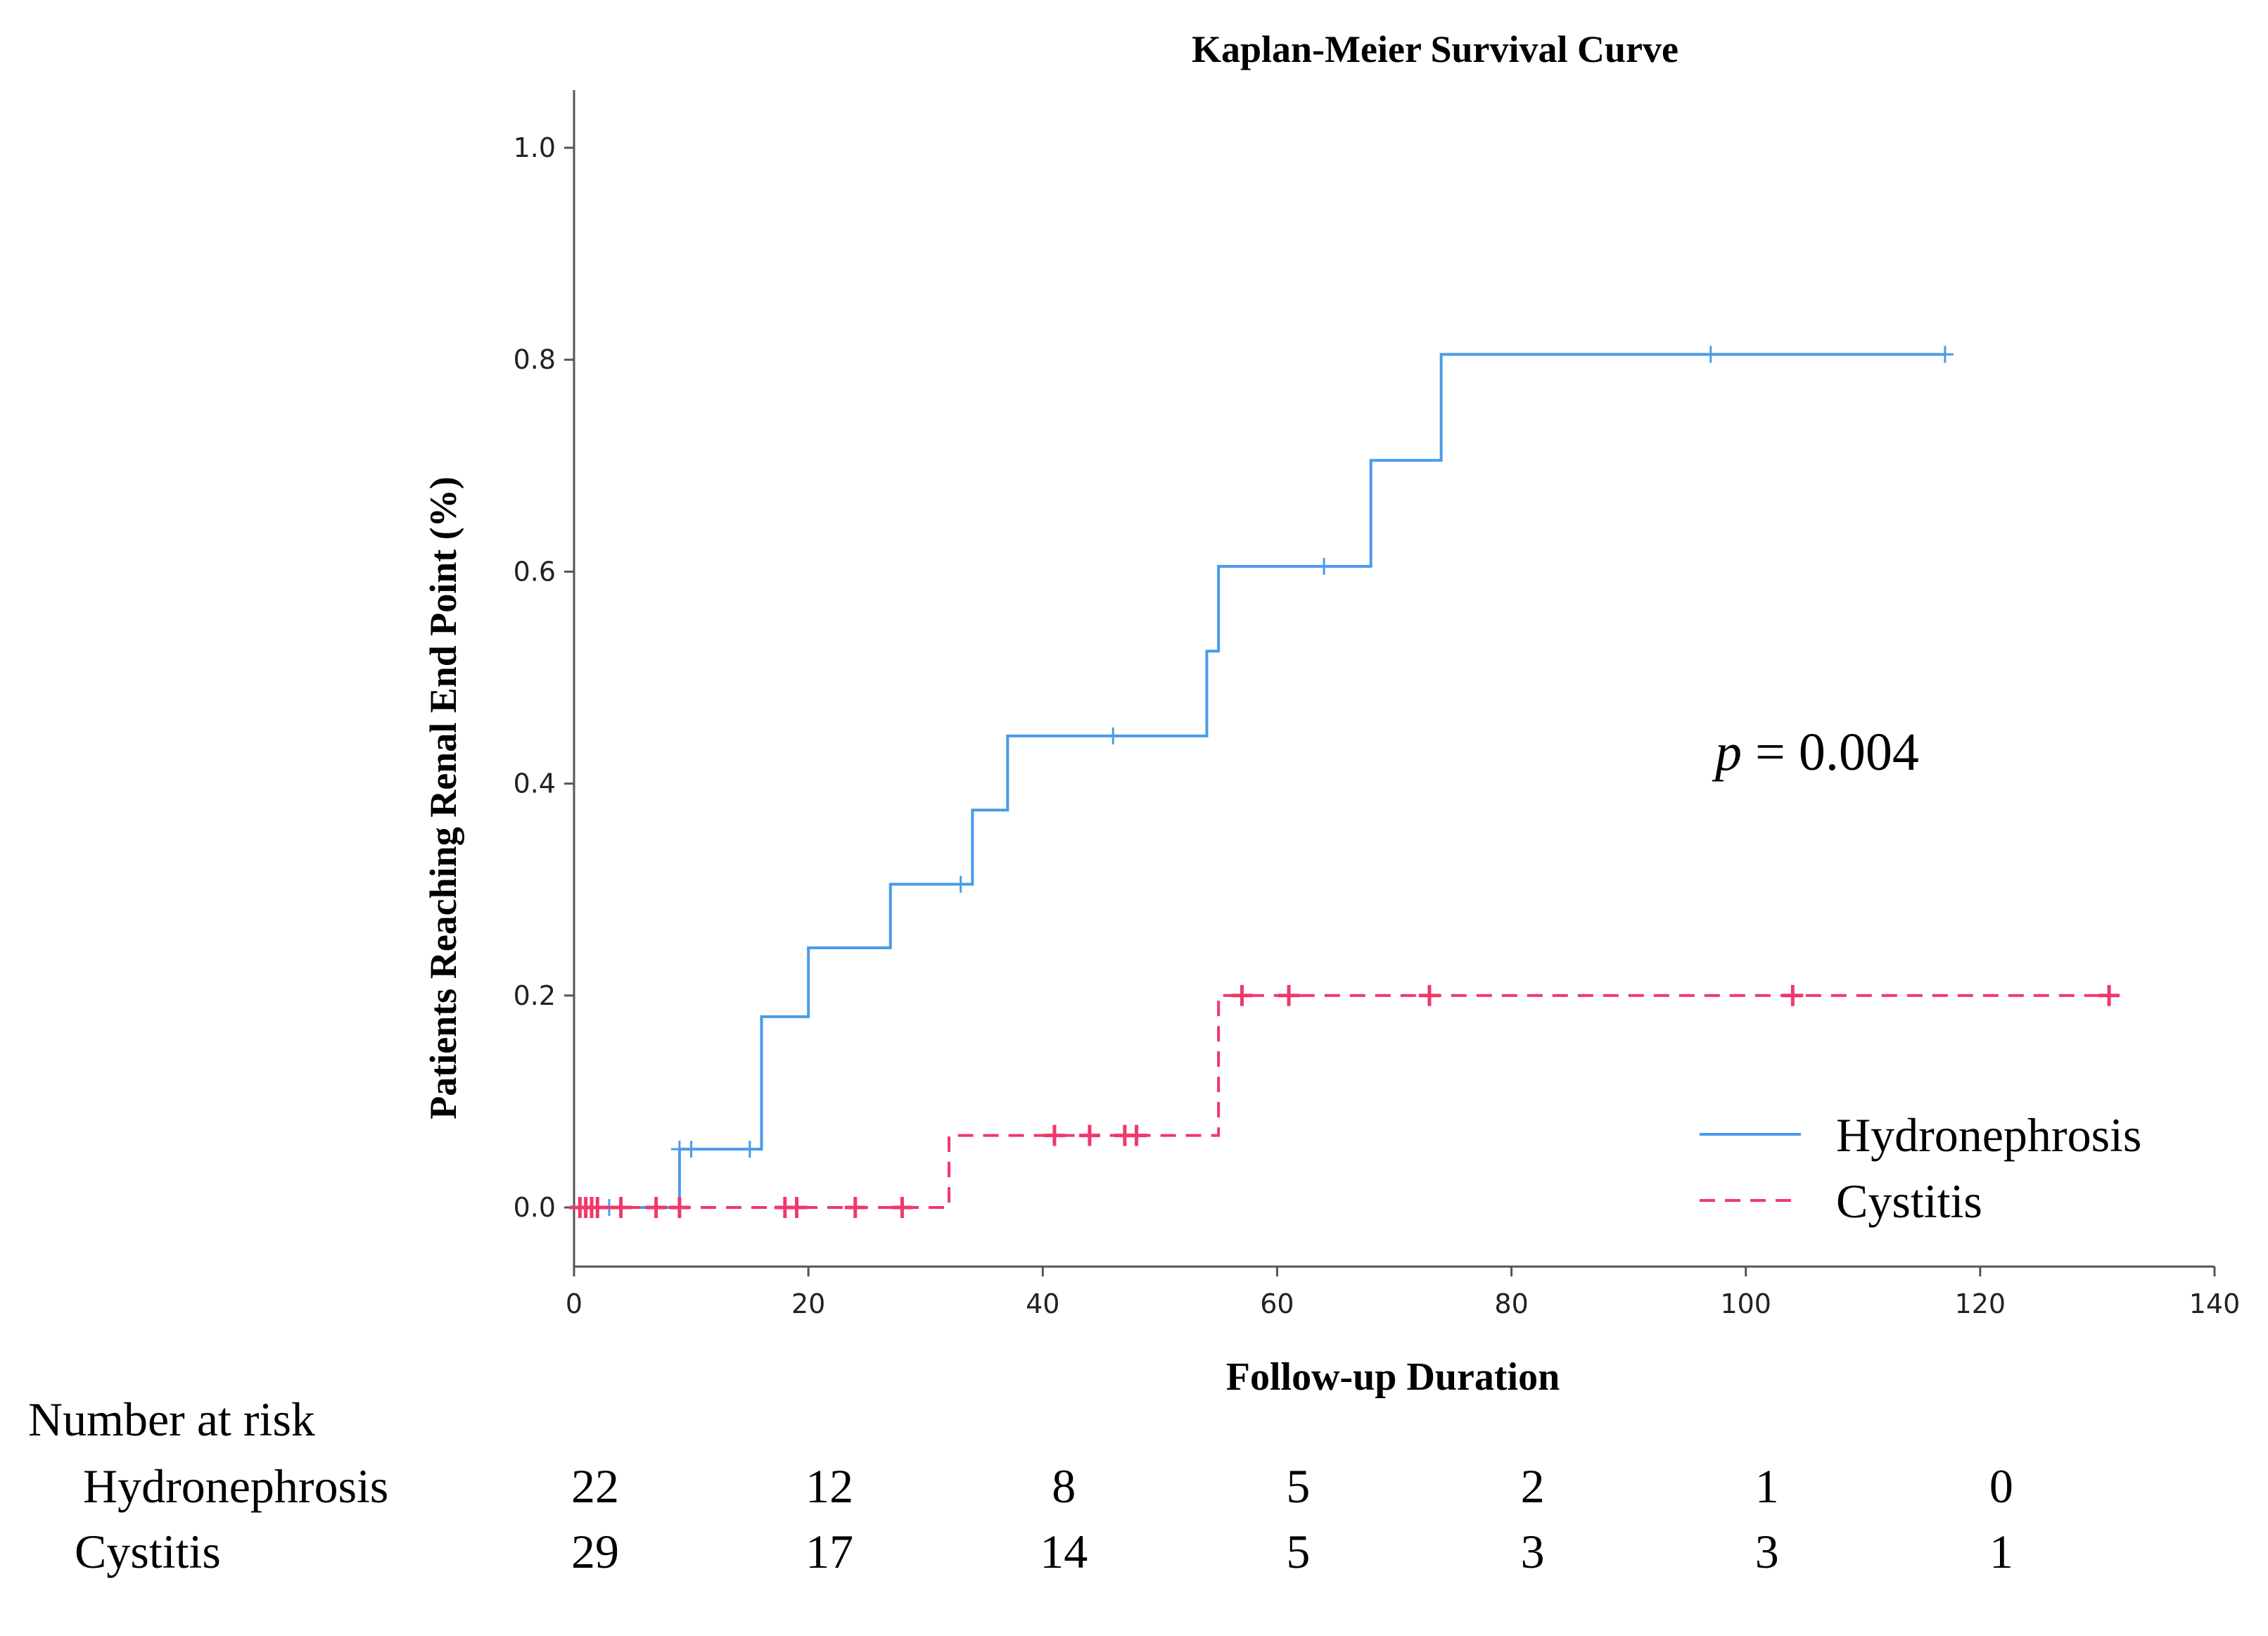 This screenshot has width=2268, height=1636. Describe the element at coordinates (1435, 49) in the screenshot. I see `chart-title: Kaplan-Meier Survival Curve` at that location.